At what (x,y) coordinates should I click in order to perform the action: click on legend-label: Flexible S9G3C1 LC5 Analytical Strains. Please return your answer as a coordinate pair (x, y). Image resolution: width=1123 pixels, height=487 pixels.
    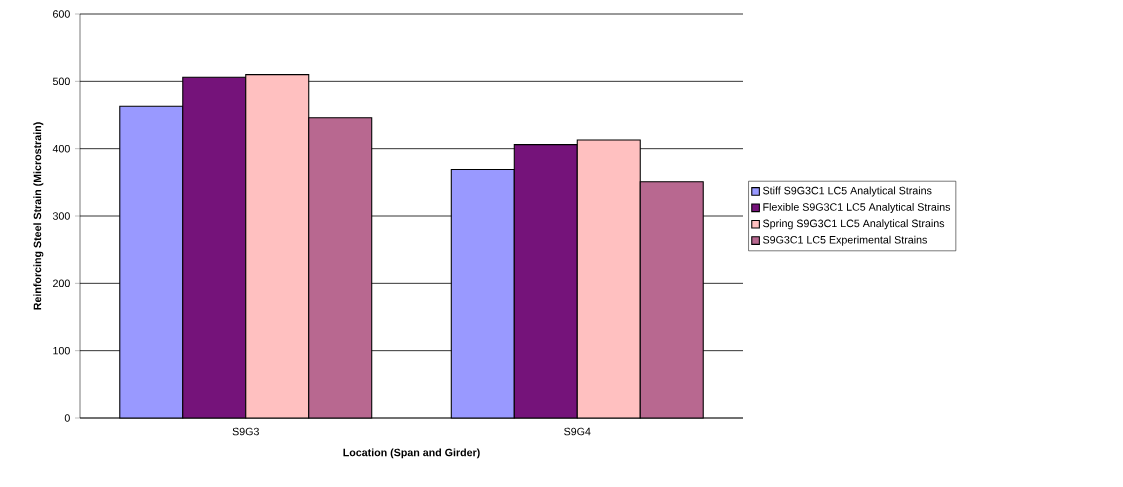
    Looking at the image, I should click on (857, 207).